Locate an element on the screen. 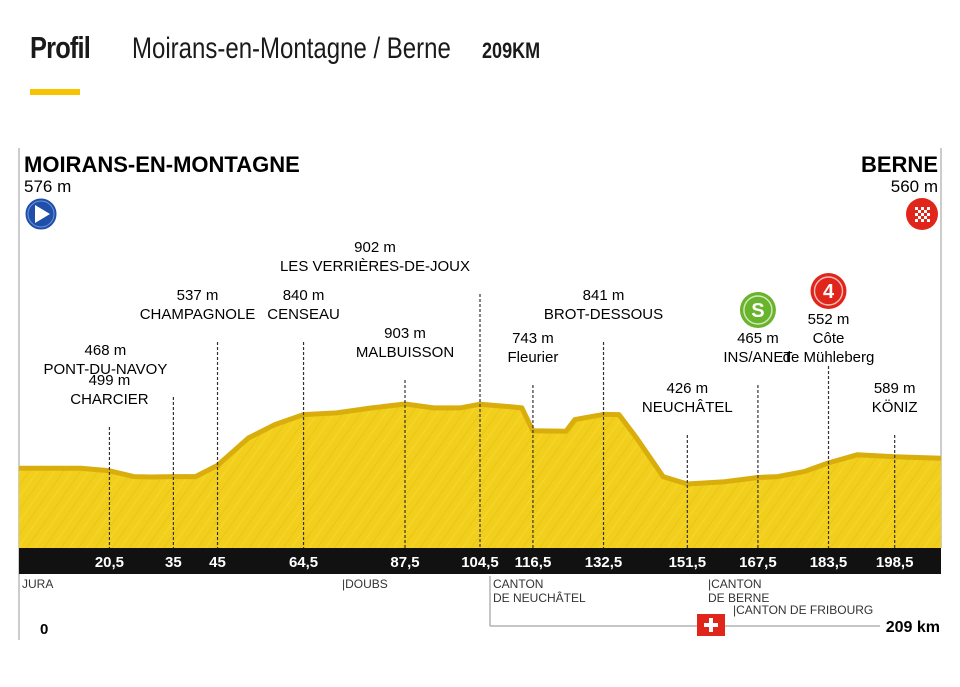 This screenshot has height=687, width=960. km-label: 183,5 is located at coordinates (829, 562).